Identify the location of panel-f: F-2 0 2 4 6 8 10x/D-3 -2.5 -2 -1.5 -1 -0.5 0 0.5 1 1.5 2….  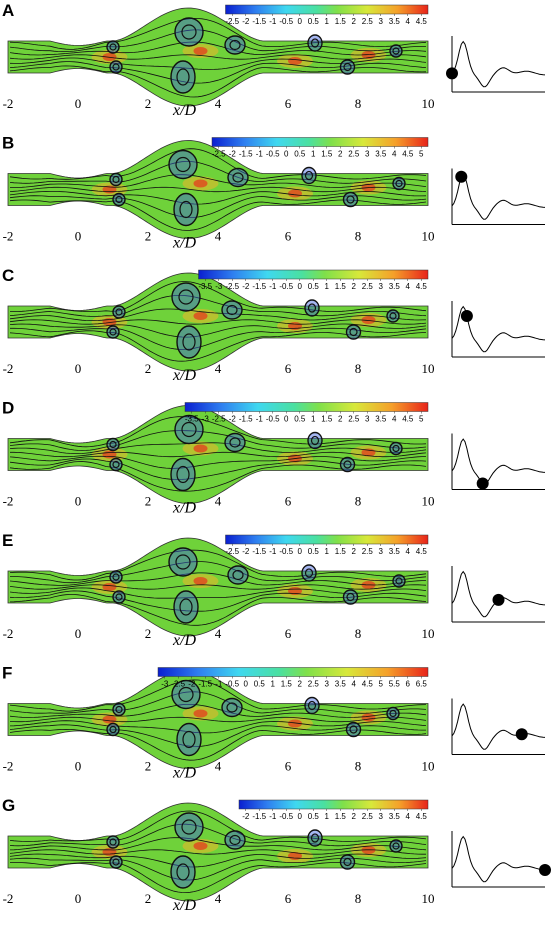
(274, 723).